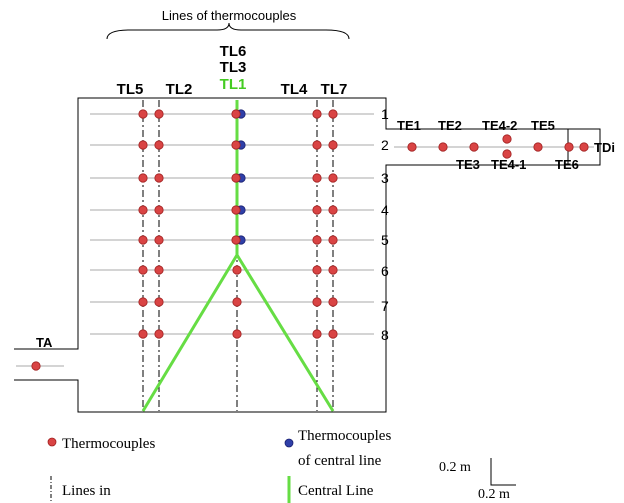 This screenshot has width=624, height=503. Describe the element at coordinates (228, 31) in the screenshot. I see `lines-brace` at that location.